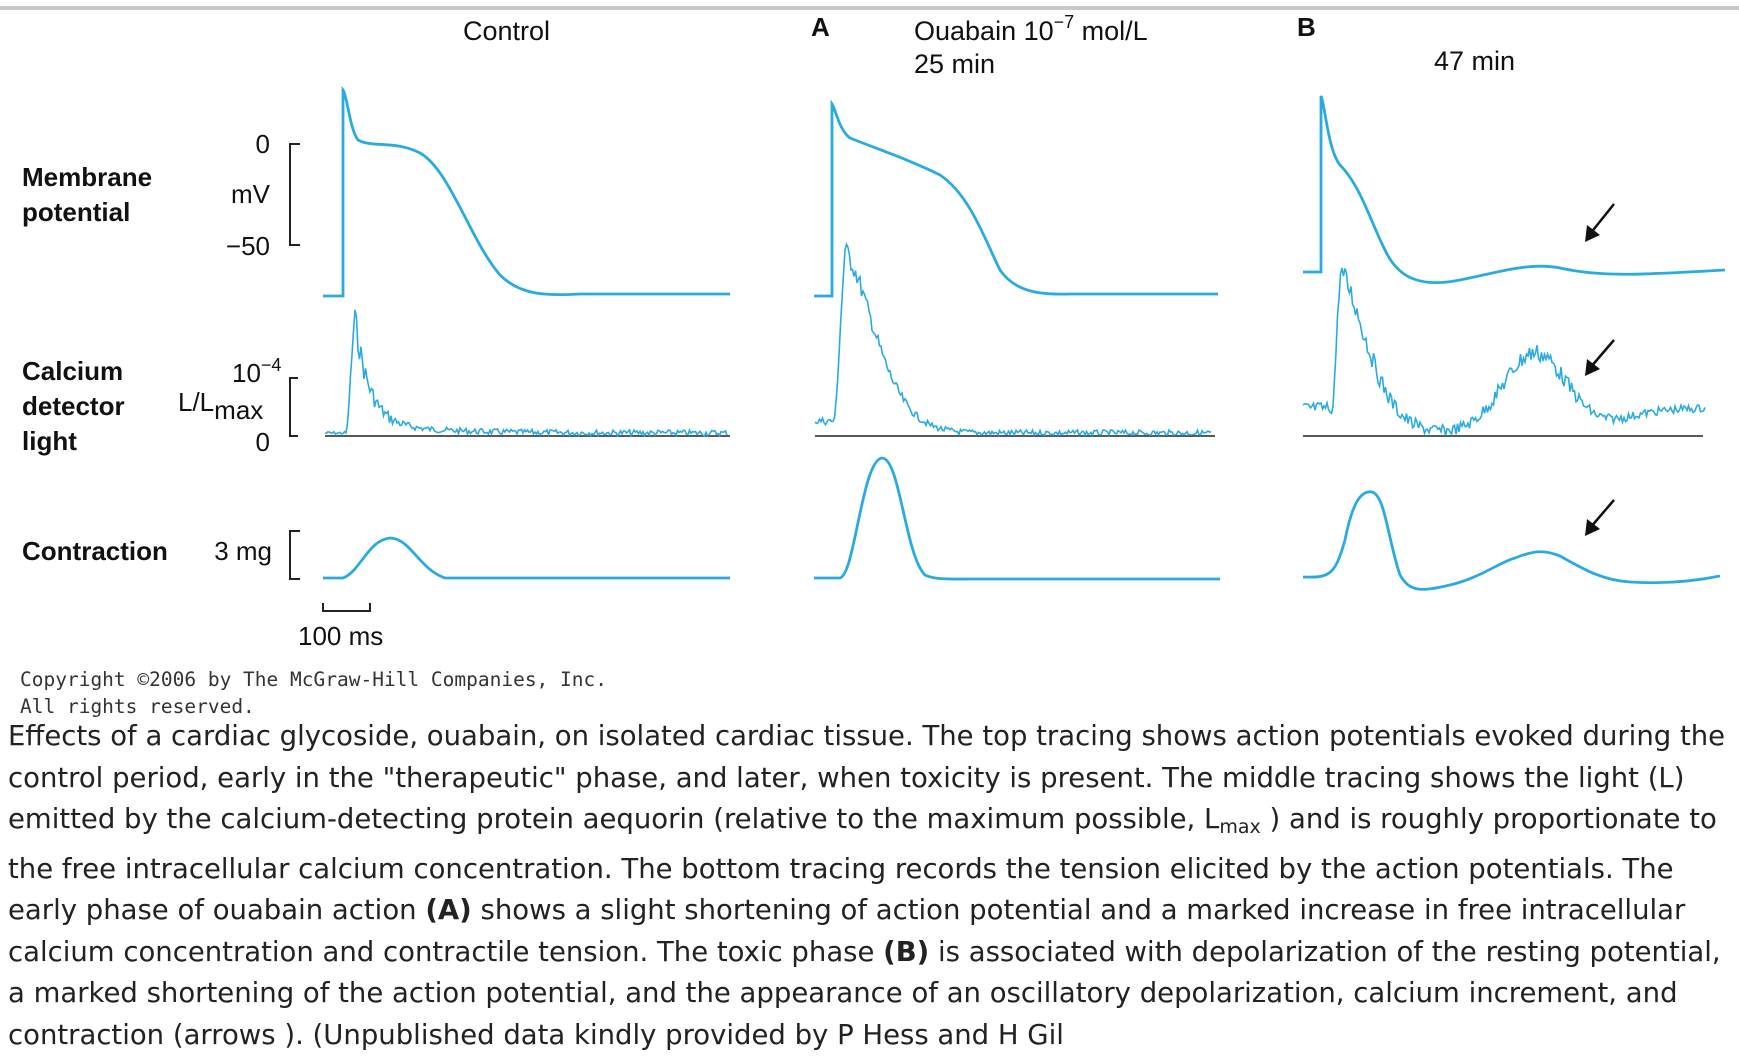  What do you see at coordinates (271, 365) in the screenshot?
I see `light-top-exp: −4` at bounding box center [271, 365].